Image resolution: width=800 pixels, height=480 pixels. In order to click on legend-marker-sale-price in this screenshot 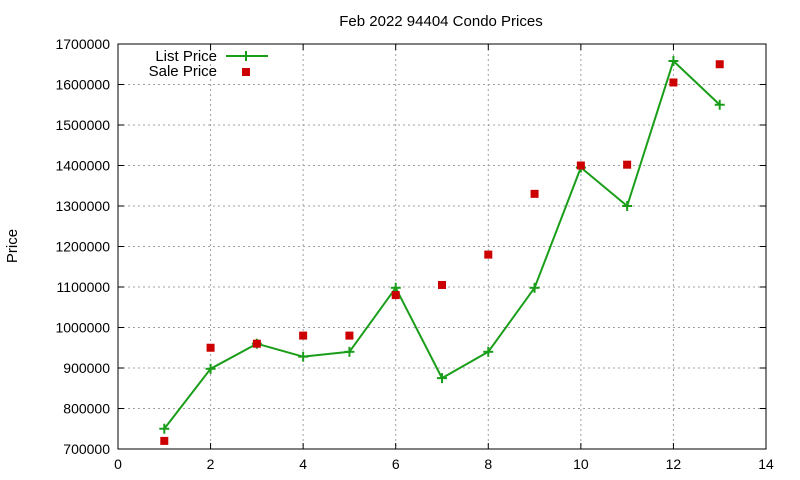, I will do `click(246, 72)`.